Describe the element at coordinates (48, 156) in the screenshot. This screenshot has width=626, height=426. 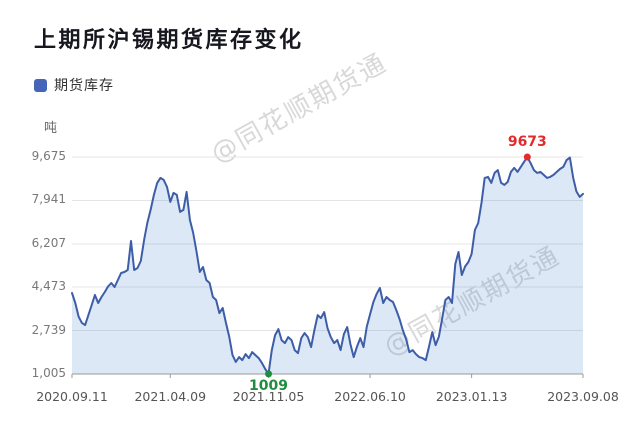
I see `y-tick-label: 9,675` at that location.